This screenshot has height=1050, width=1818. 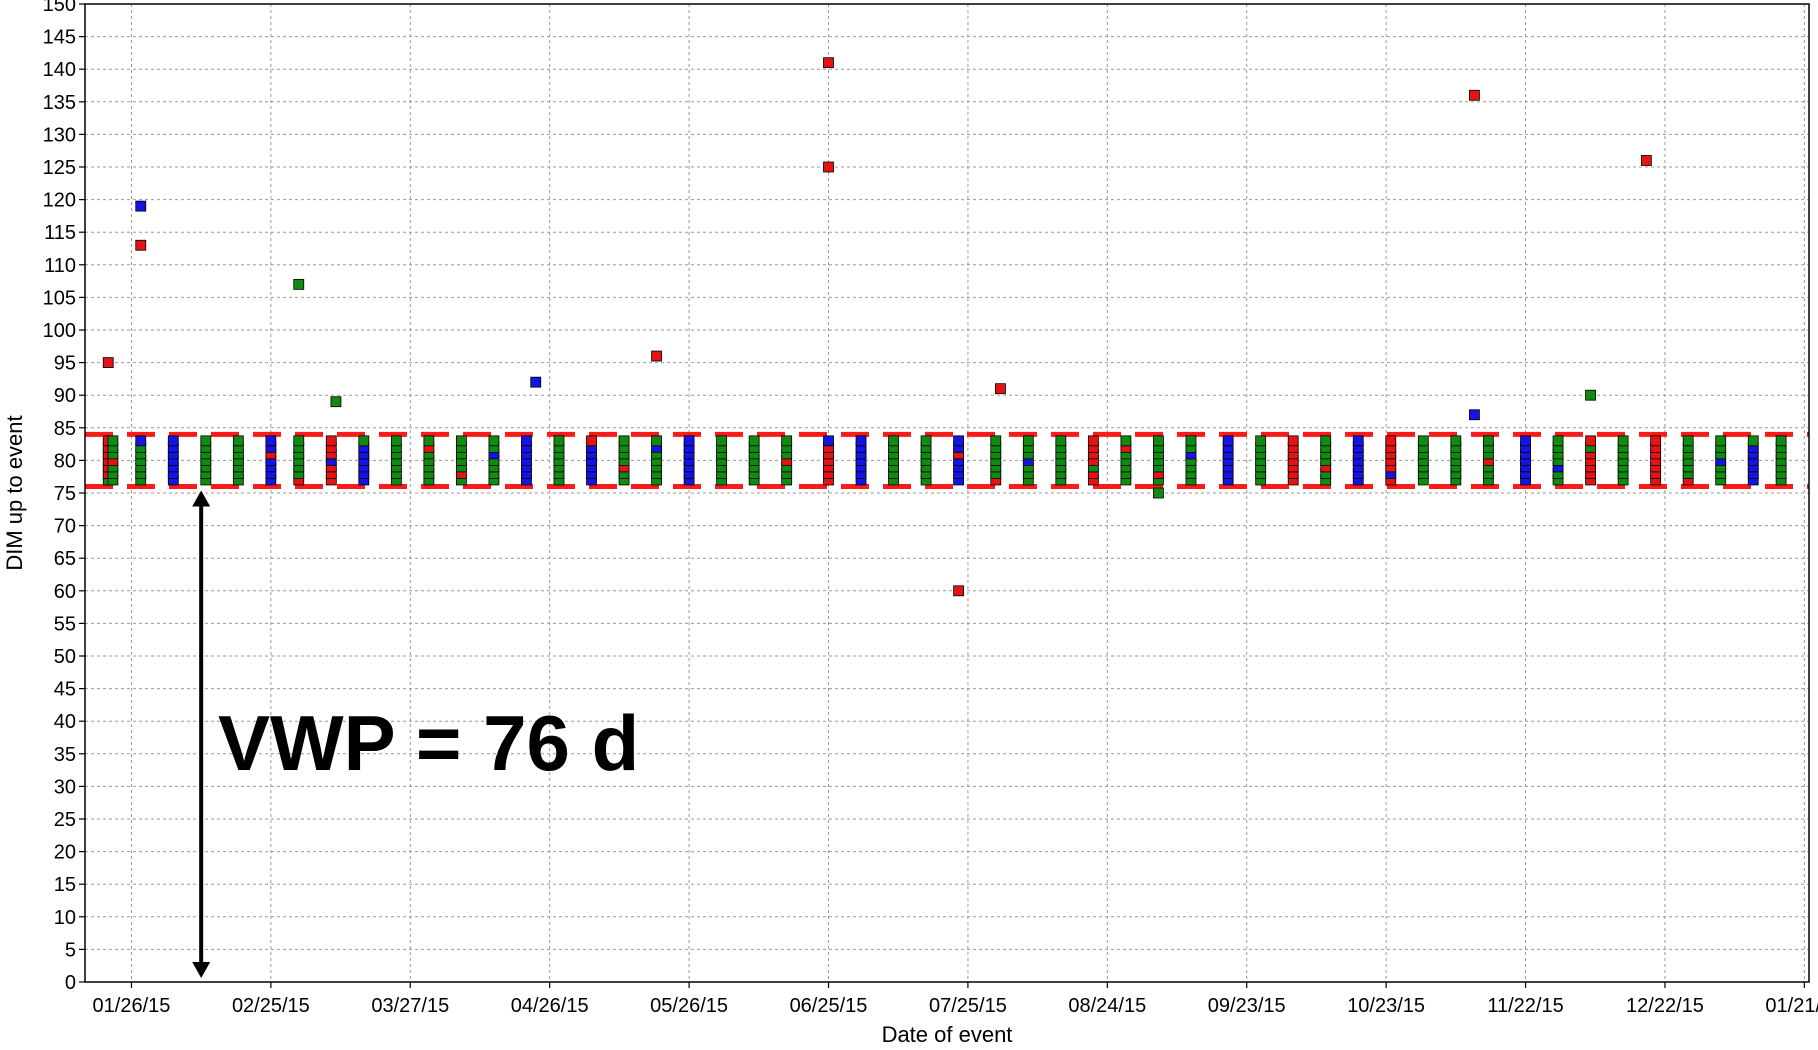 What do you see at coordinates (65, 885) in the screenshot?
I see `y-tick-label: 15` at bounding box center [65, 885].